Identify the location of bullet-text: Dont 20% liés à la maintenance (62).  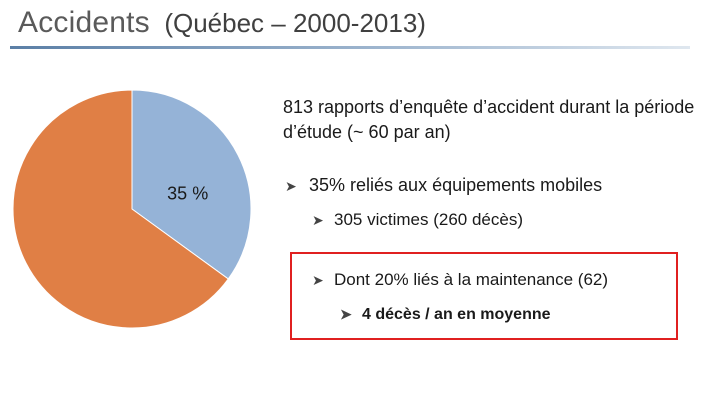
(471, 279).